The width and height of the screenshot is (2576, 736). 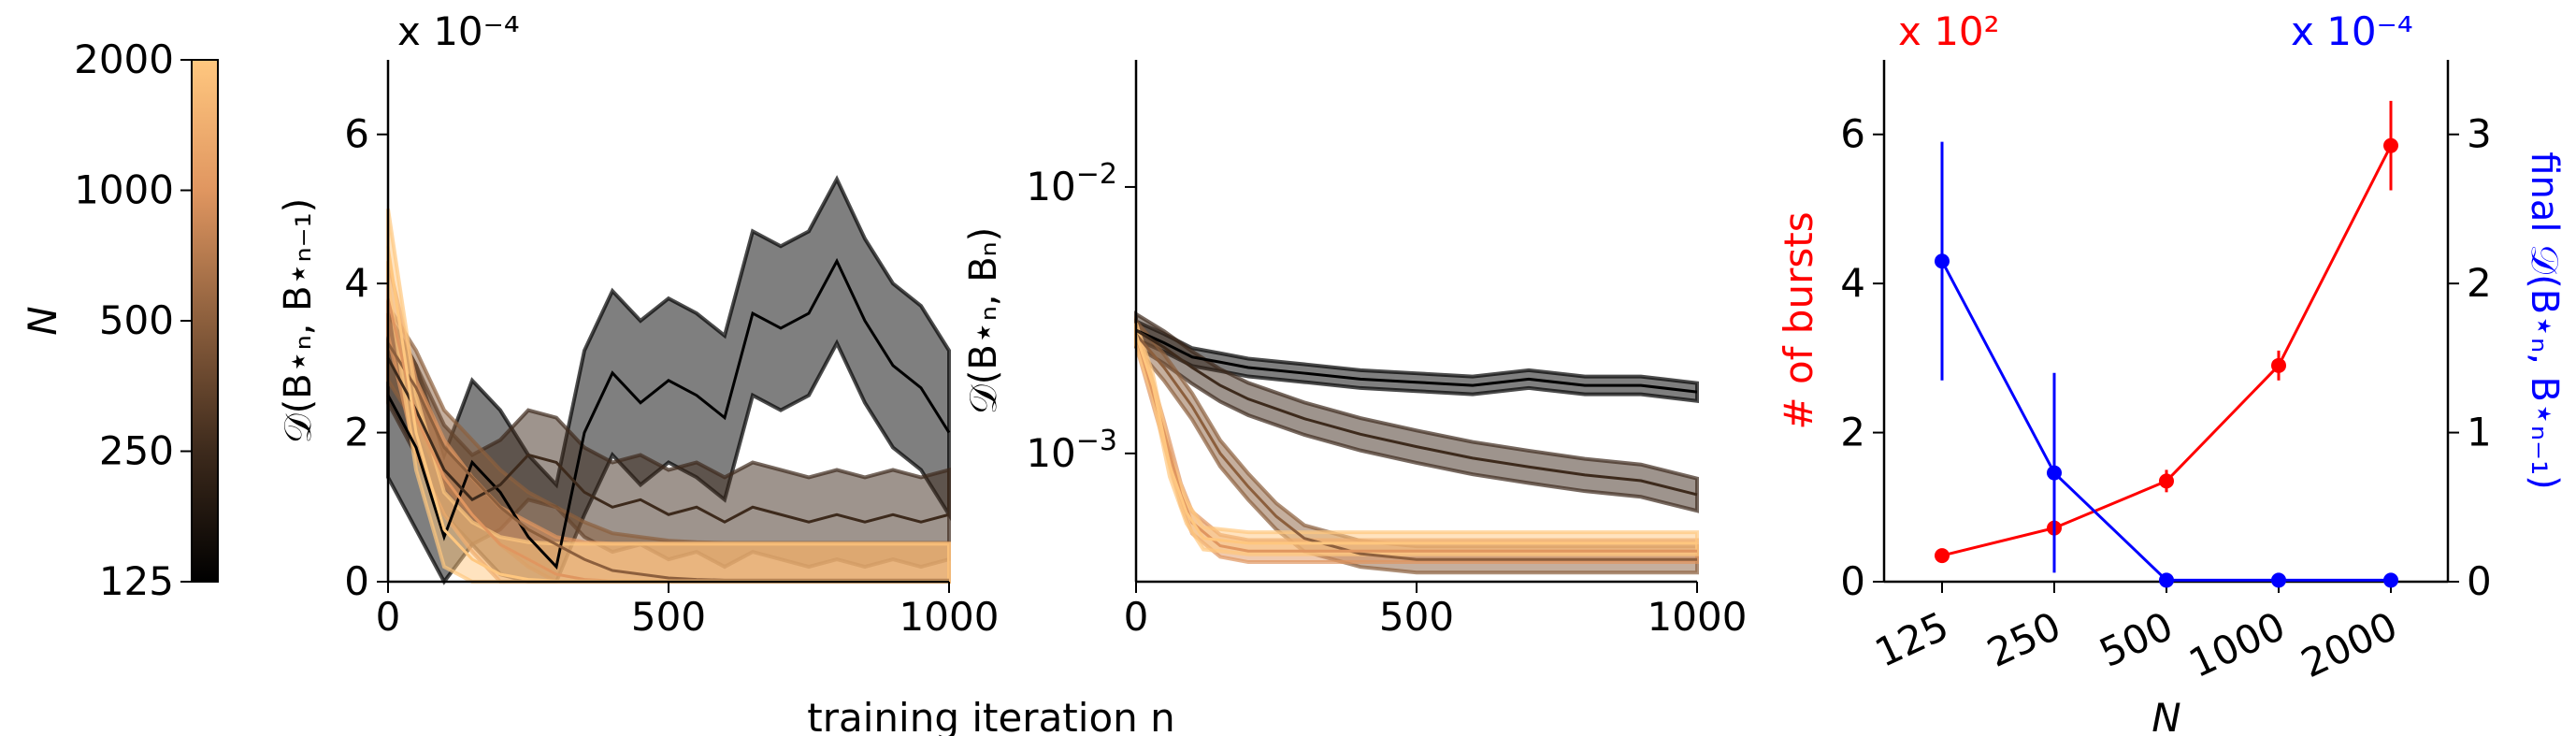 What do you see at coordinates (991, 716) in the screenshot?
I see `shared-xlabel: training iteration n` at bounding box center [991, 716].